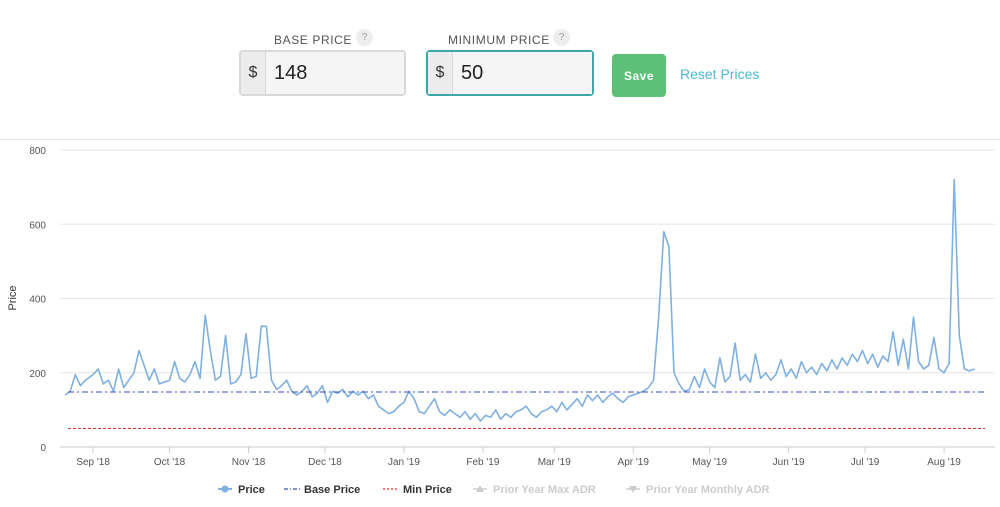  Describe the element at coordinates (482, 462) in the screenshot. I see `x-tick-label: Feb '19` at that location.